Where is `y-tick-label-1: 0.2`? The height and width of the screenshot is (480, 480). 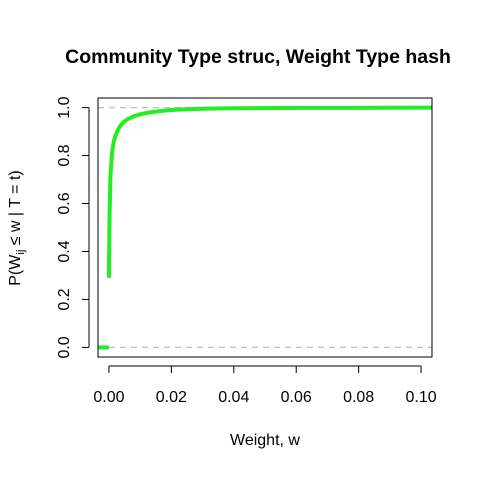
y-tick-label-1: 0.2 is located at coordinates (64, 299).